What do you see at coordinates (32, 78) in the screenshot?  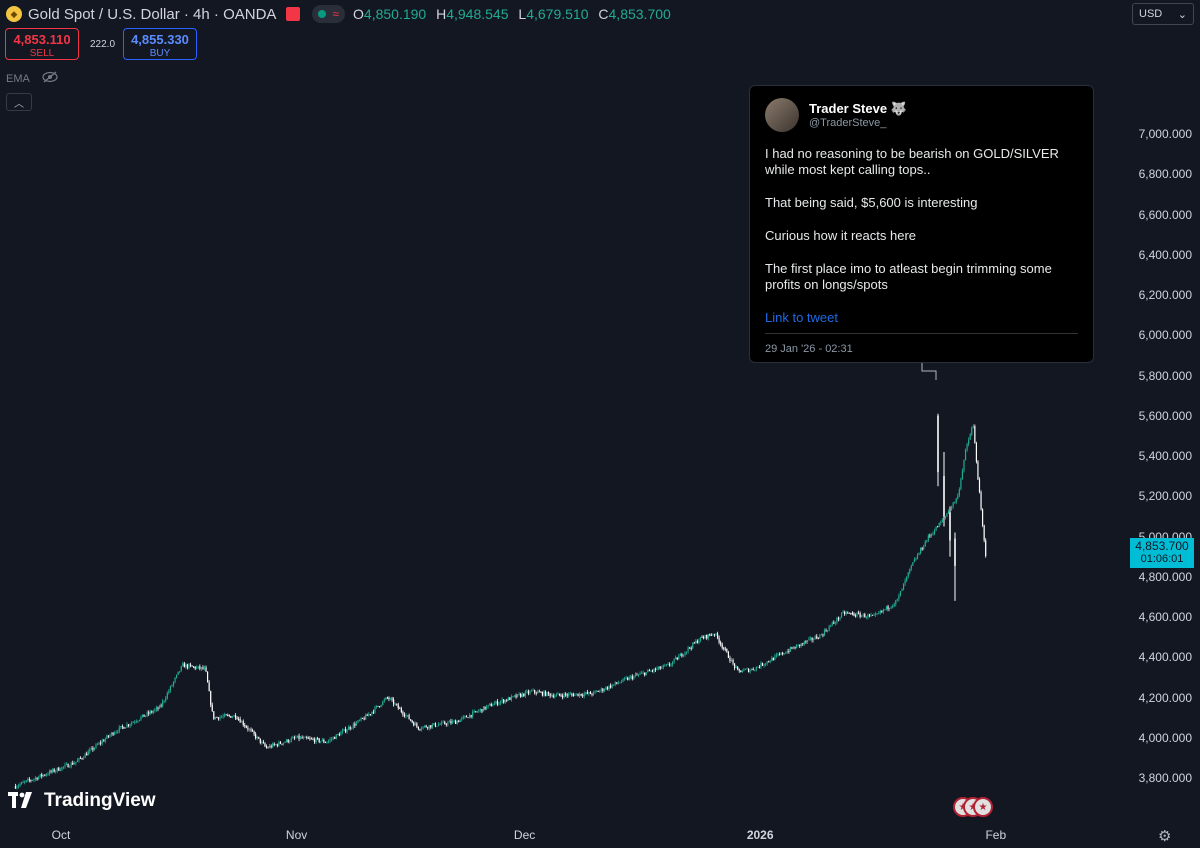 I see `indicator-legend: EMA` at bounding box center [32, 78].